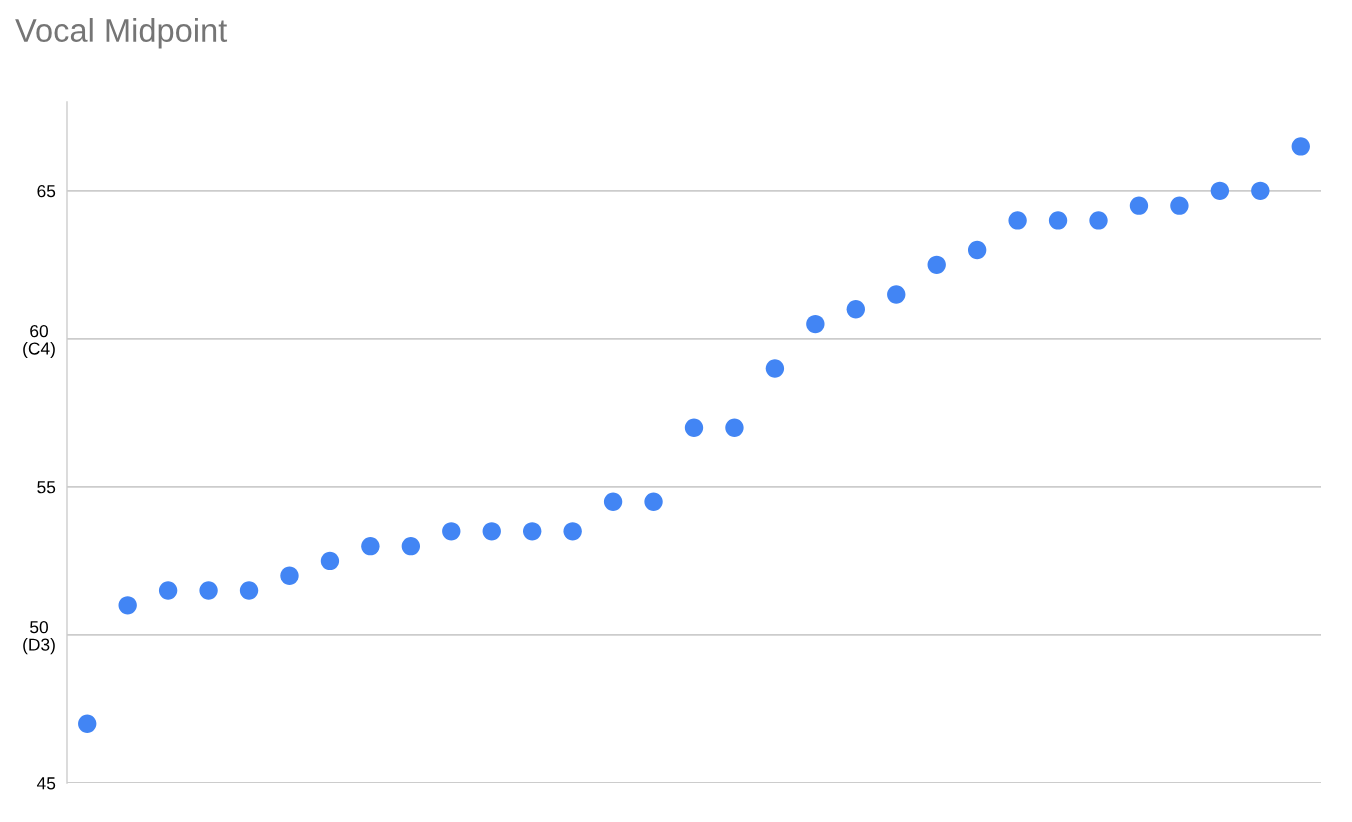 This screenshot has width=1352, height=822. I want to click on y-tick-label: 55, so click(46, 487).